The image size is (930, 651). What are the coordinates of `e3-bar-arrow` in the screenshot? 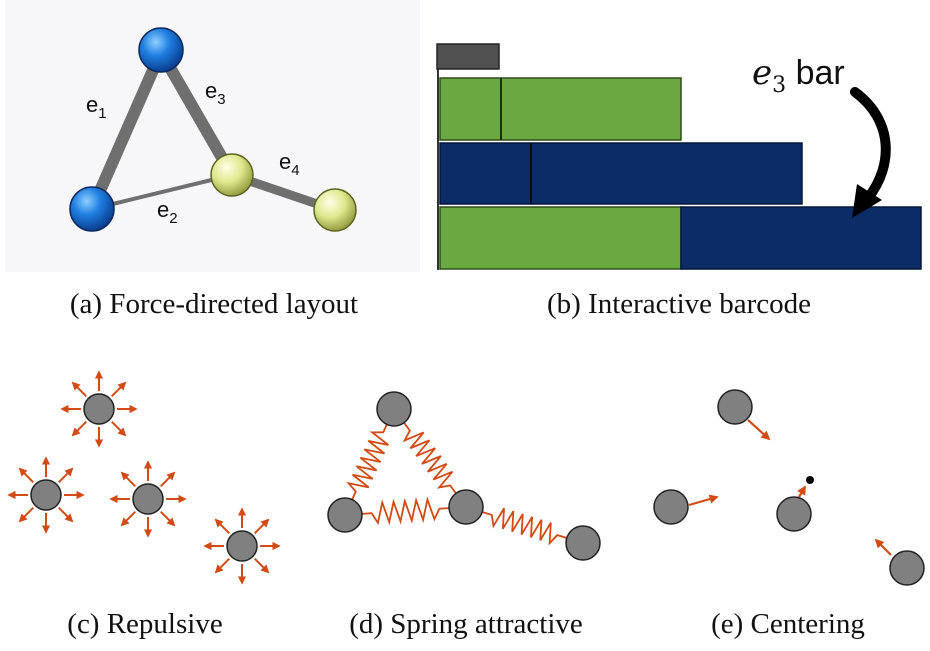 It's located at (870, 145).